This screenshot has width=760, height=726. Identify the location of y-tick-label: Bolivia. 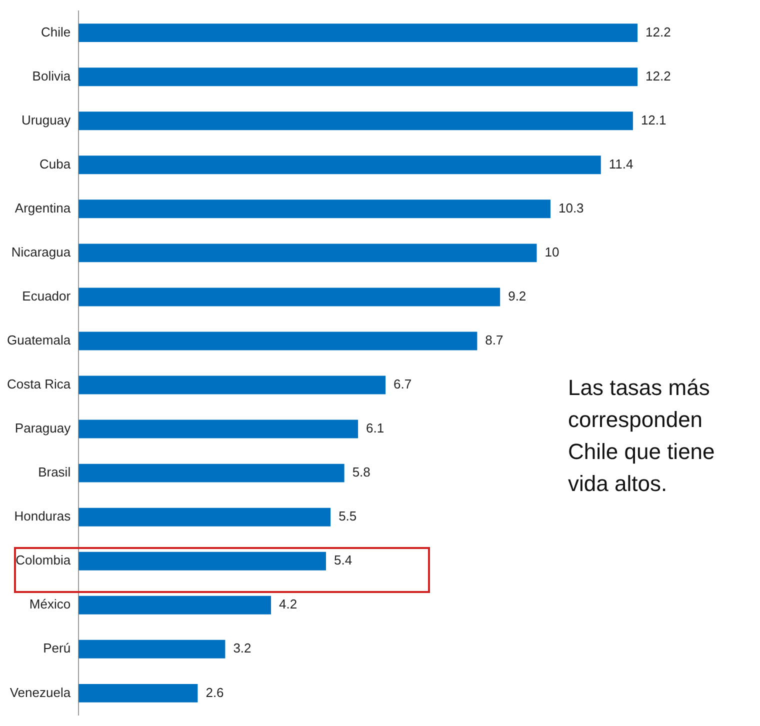
(52, 76).